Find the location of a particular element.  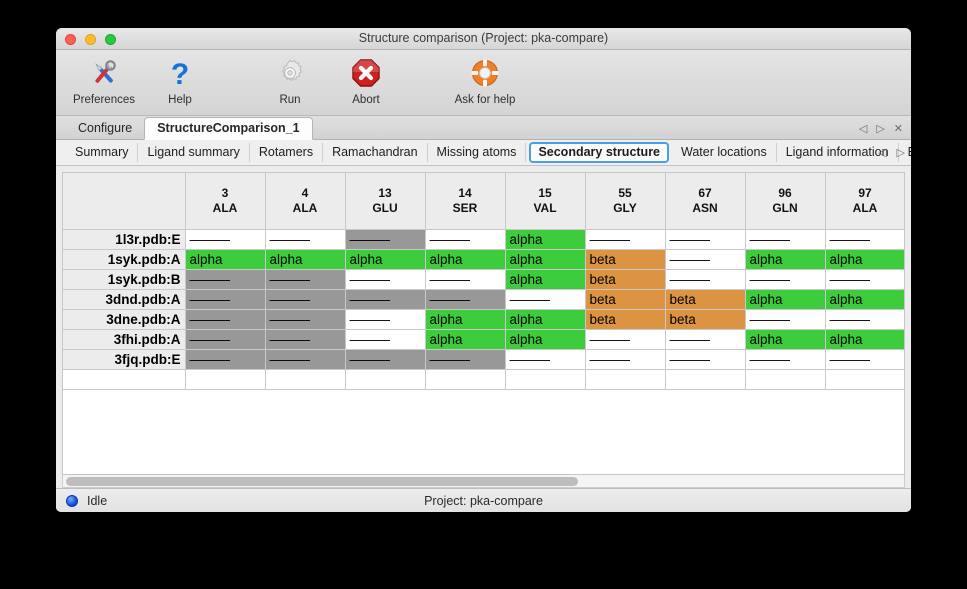

tab-missing-atoms: Missing atoms is located at coordinates (477, 152).